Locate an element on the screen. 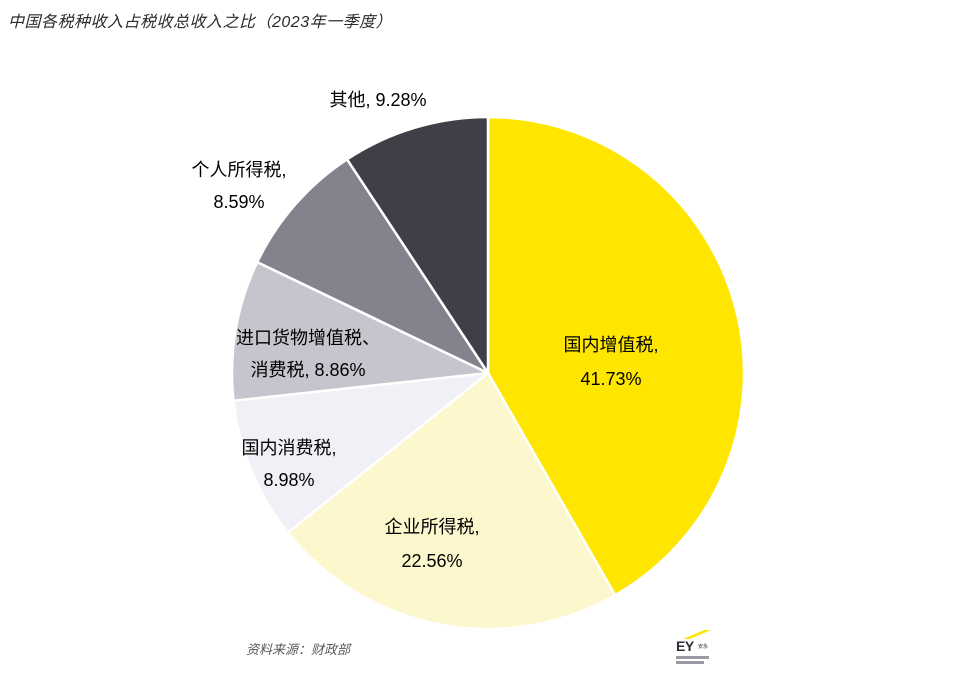  callout-domestic-consumption-line2: 8.98% is located at coordinates (289, 480).